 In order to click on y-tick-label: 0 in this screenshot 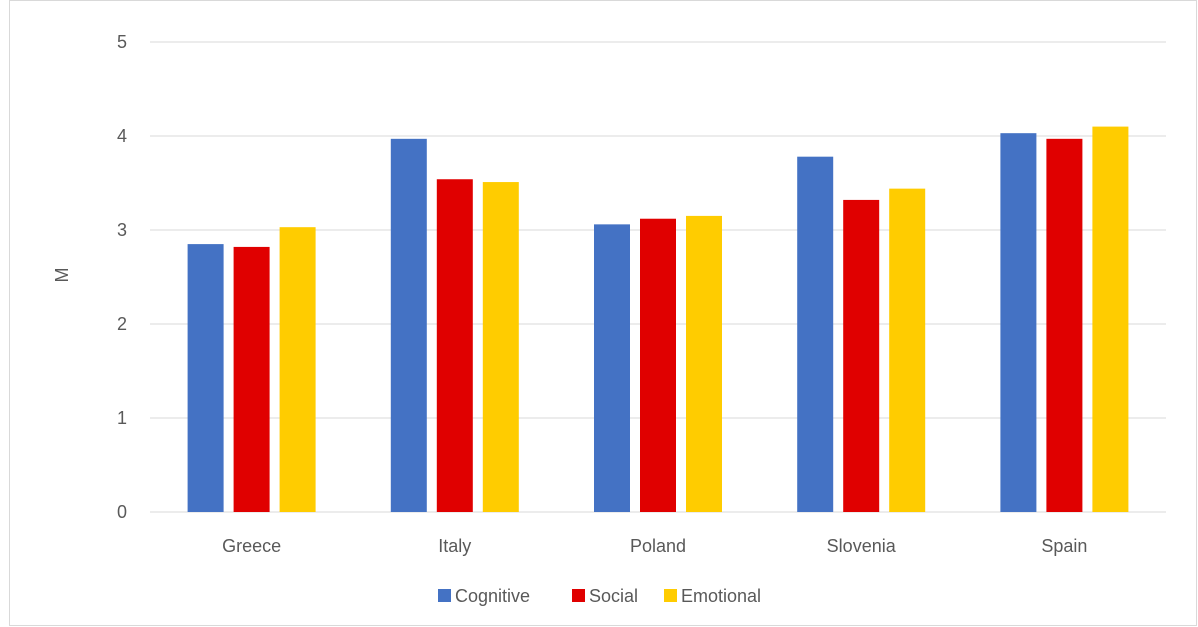, I will do `click(122, 512)`.